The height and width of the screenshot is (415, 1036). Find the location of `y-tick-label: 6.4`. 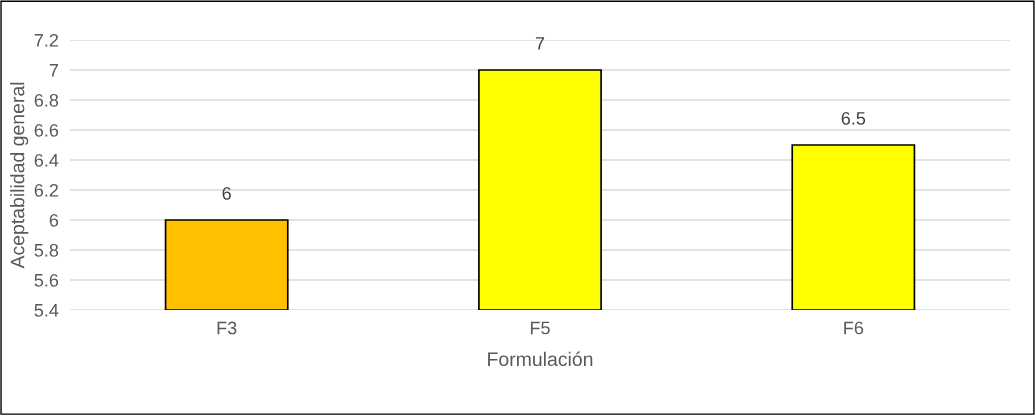

y-tick-label: 6.4 is located at coordinates (46, 160).